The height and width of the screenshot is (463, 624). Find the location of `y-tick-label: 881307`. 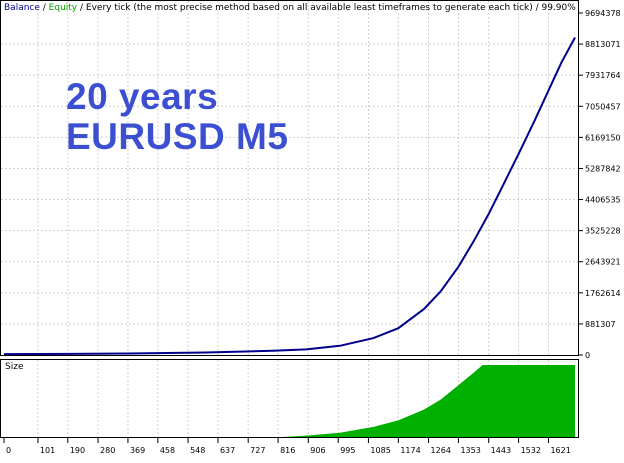

y-tick-label: 881307 is located at coordinates (600, 324).